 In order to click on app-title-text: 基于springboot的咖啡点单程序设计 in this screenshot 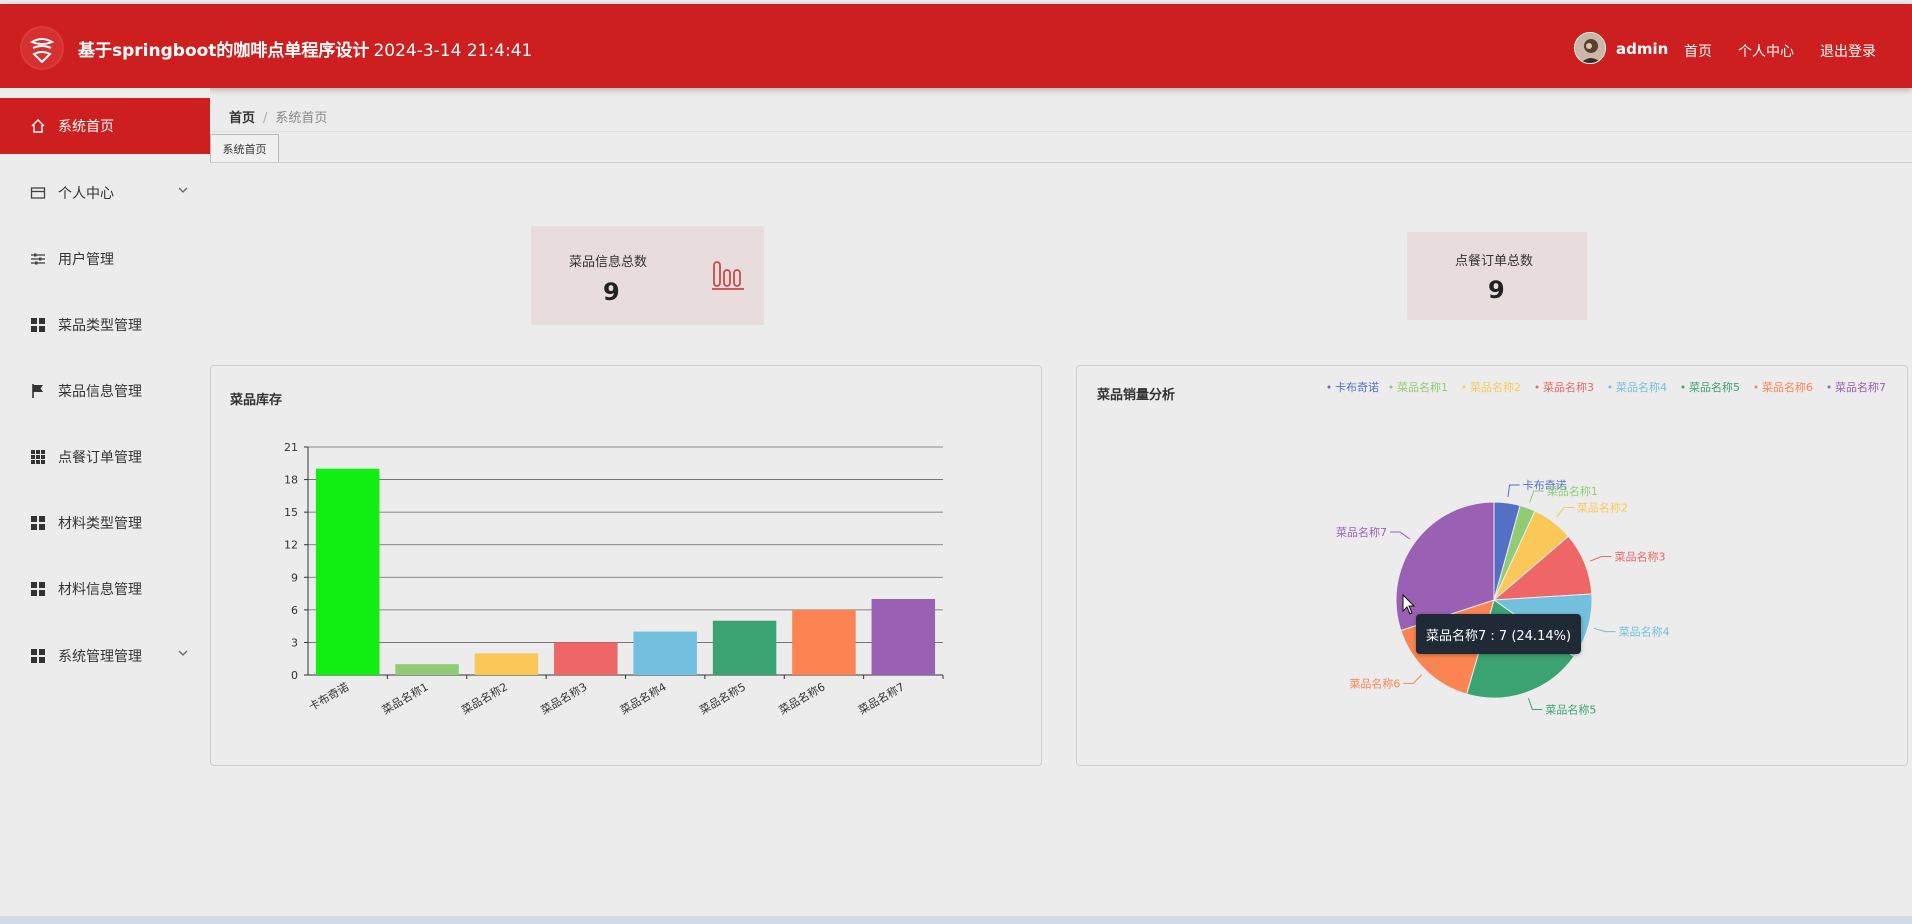, I will do `click(224, 51)`.